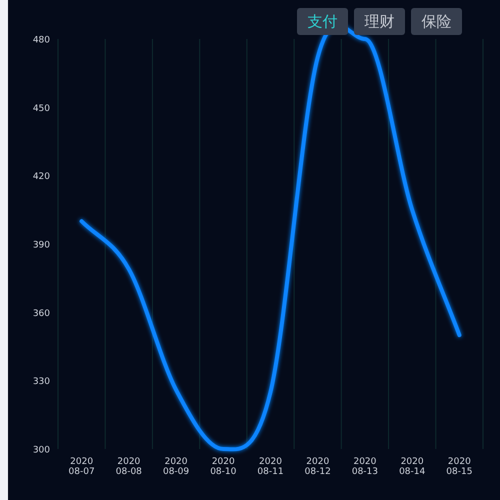 This screenshot has height=500, width=500. I want to click on text: 支付, so click(323, 21).